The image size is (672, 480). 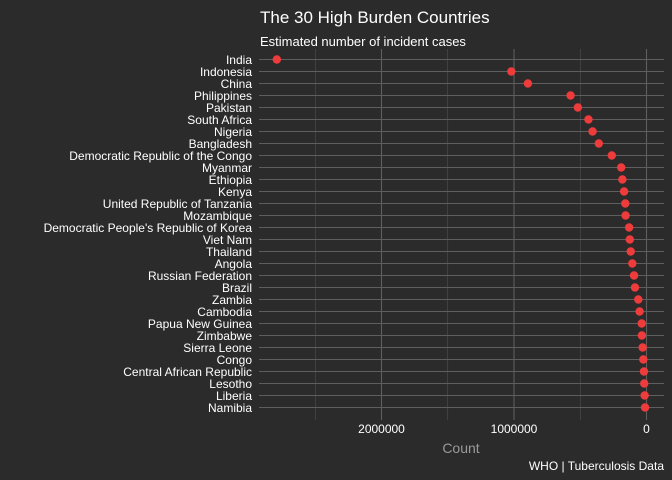 I want to click on y-tick-label: China, so click(x=237, y=84).